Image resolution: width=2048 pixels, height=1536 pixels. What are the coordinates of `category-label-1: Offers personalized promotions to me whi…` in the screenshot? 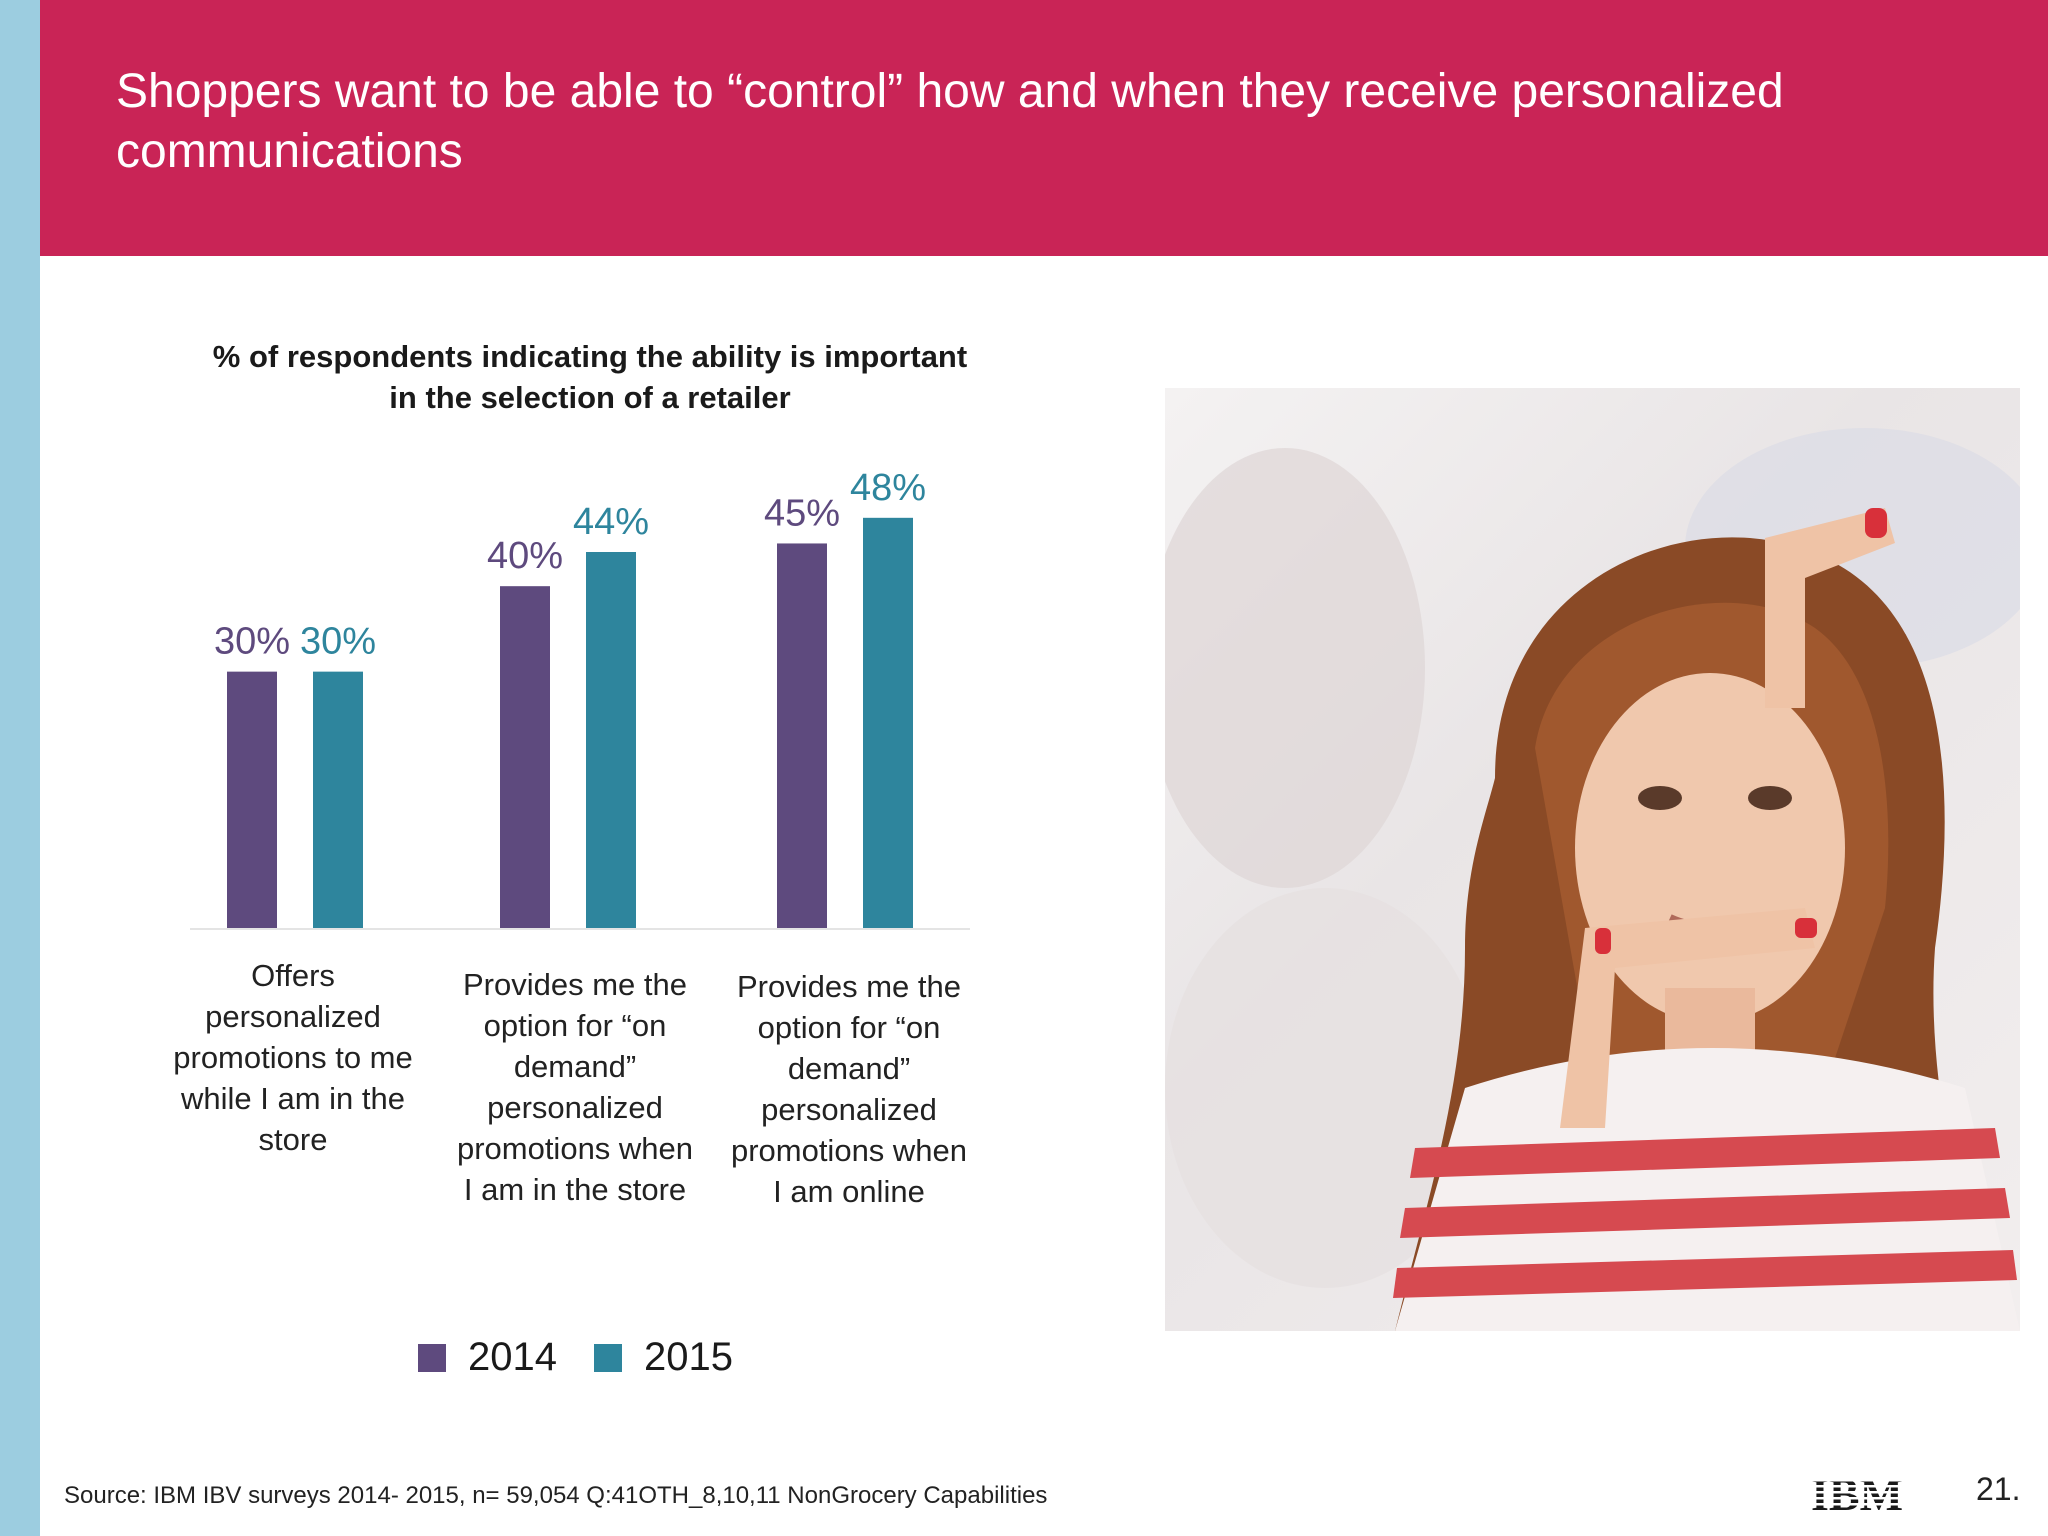 It's located at (293, 1057).